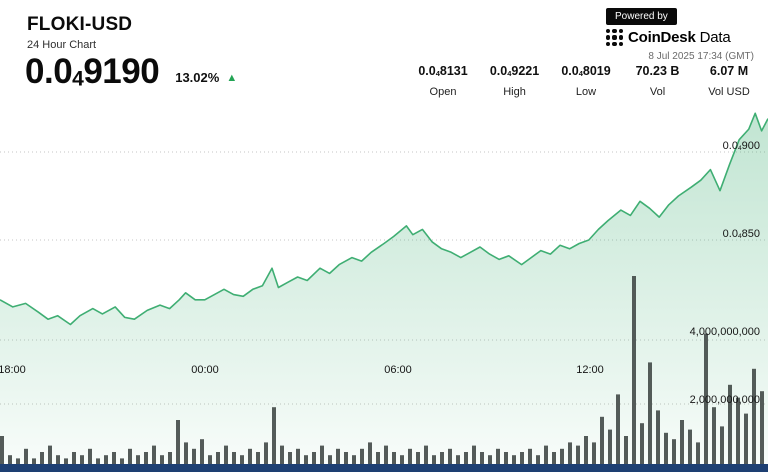  I want to click on price-axis-tick-850: 0.04850, so click(741, 234).